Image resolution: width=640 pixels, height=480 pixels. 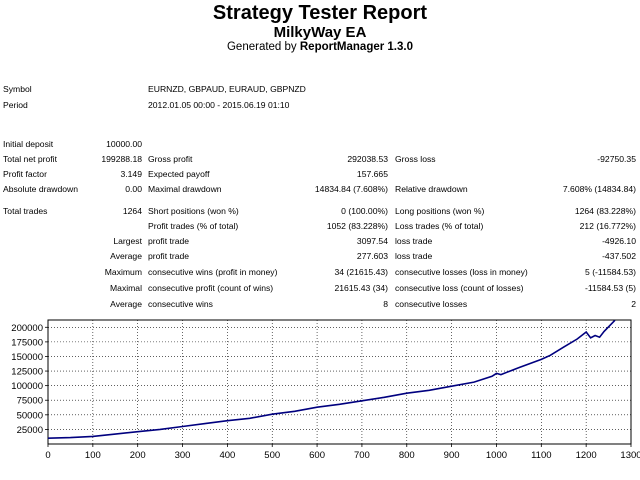 I want to click on absolute-drawdown-label: Absolute drawdown, so click(x=41, y=189).